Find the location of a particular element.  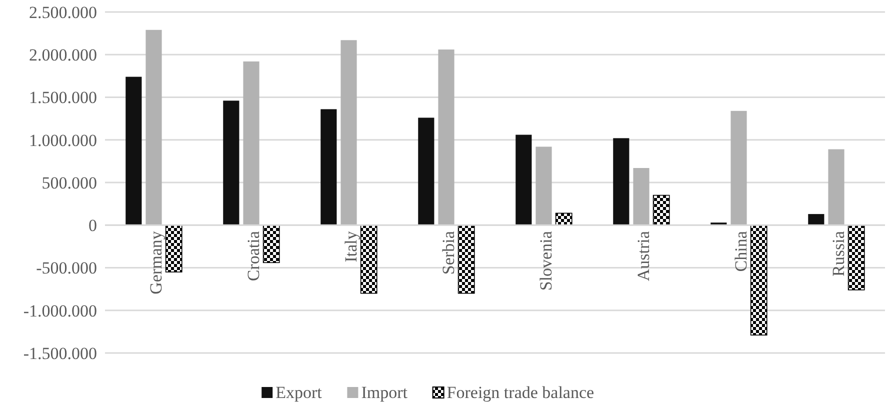

x-tick-label: Germany is located at coordinates (156, 262).